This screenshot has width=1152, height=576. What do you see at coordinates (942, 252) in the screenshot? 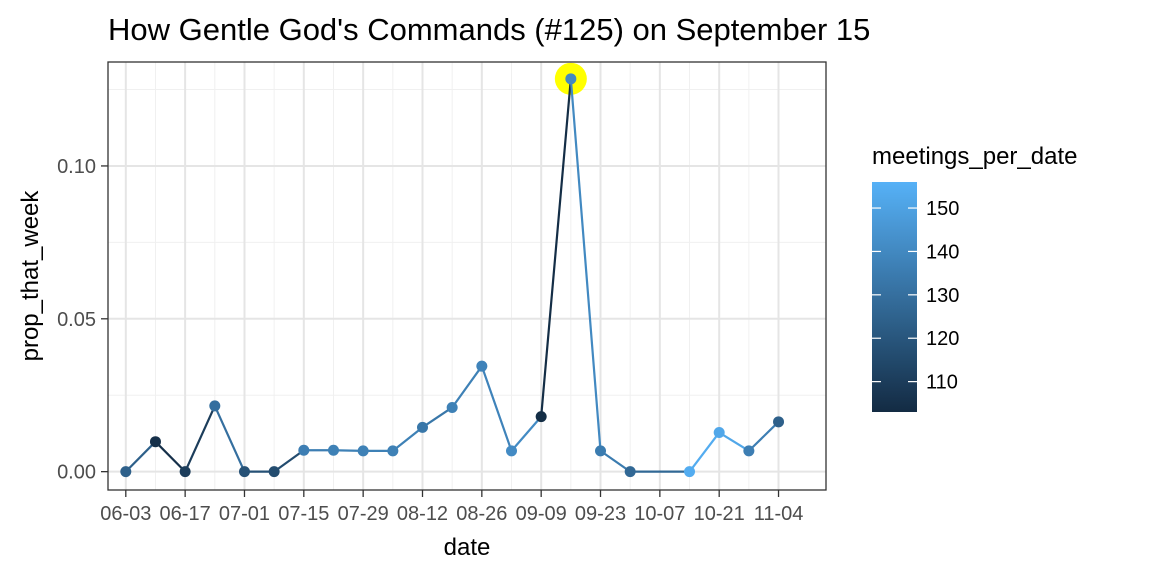
I see `legend-tick-label: 140` at bounding box center [942, 252].